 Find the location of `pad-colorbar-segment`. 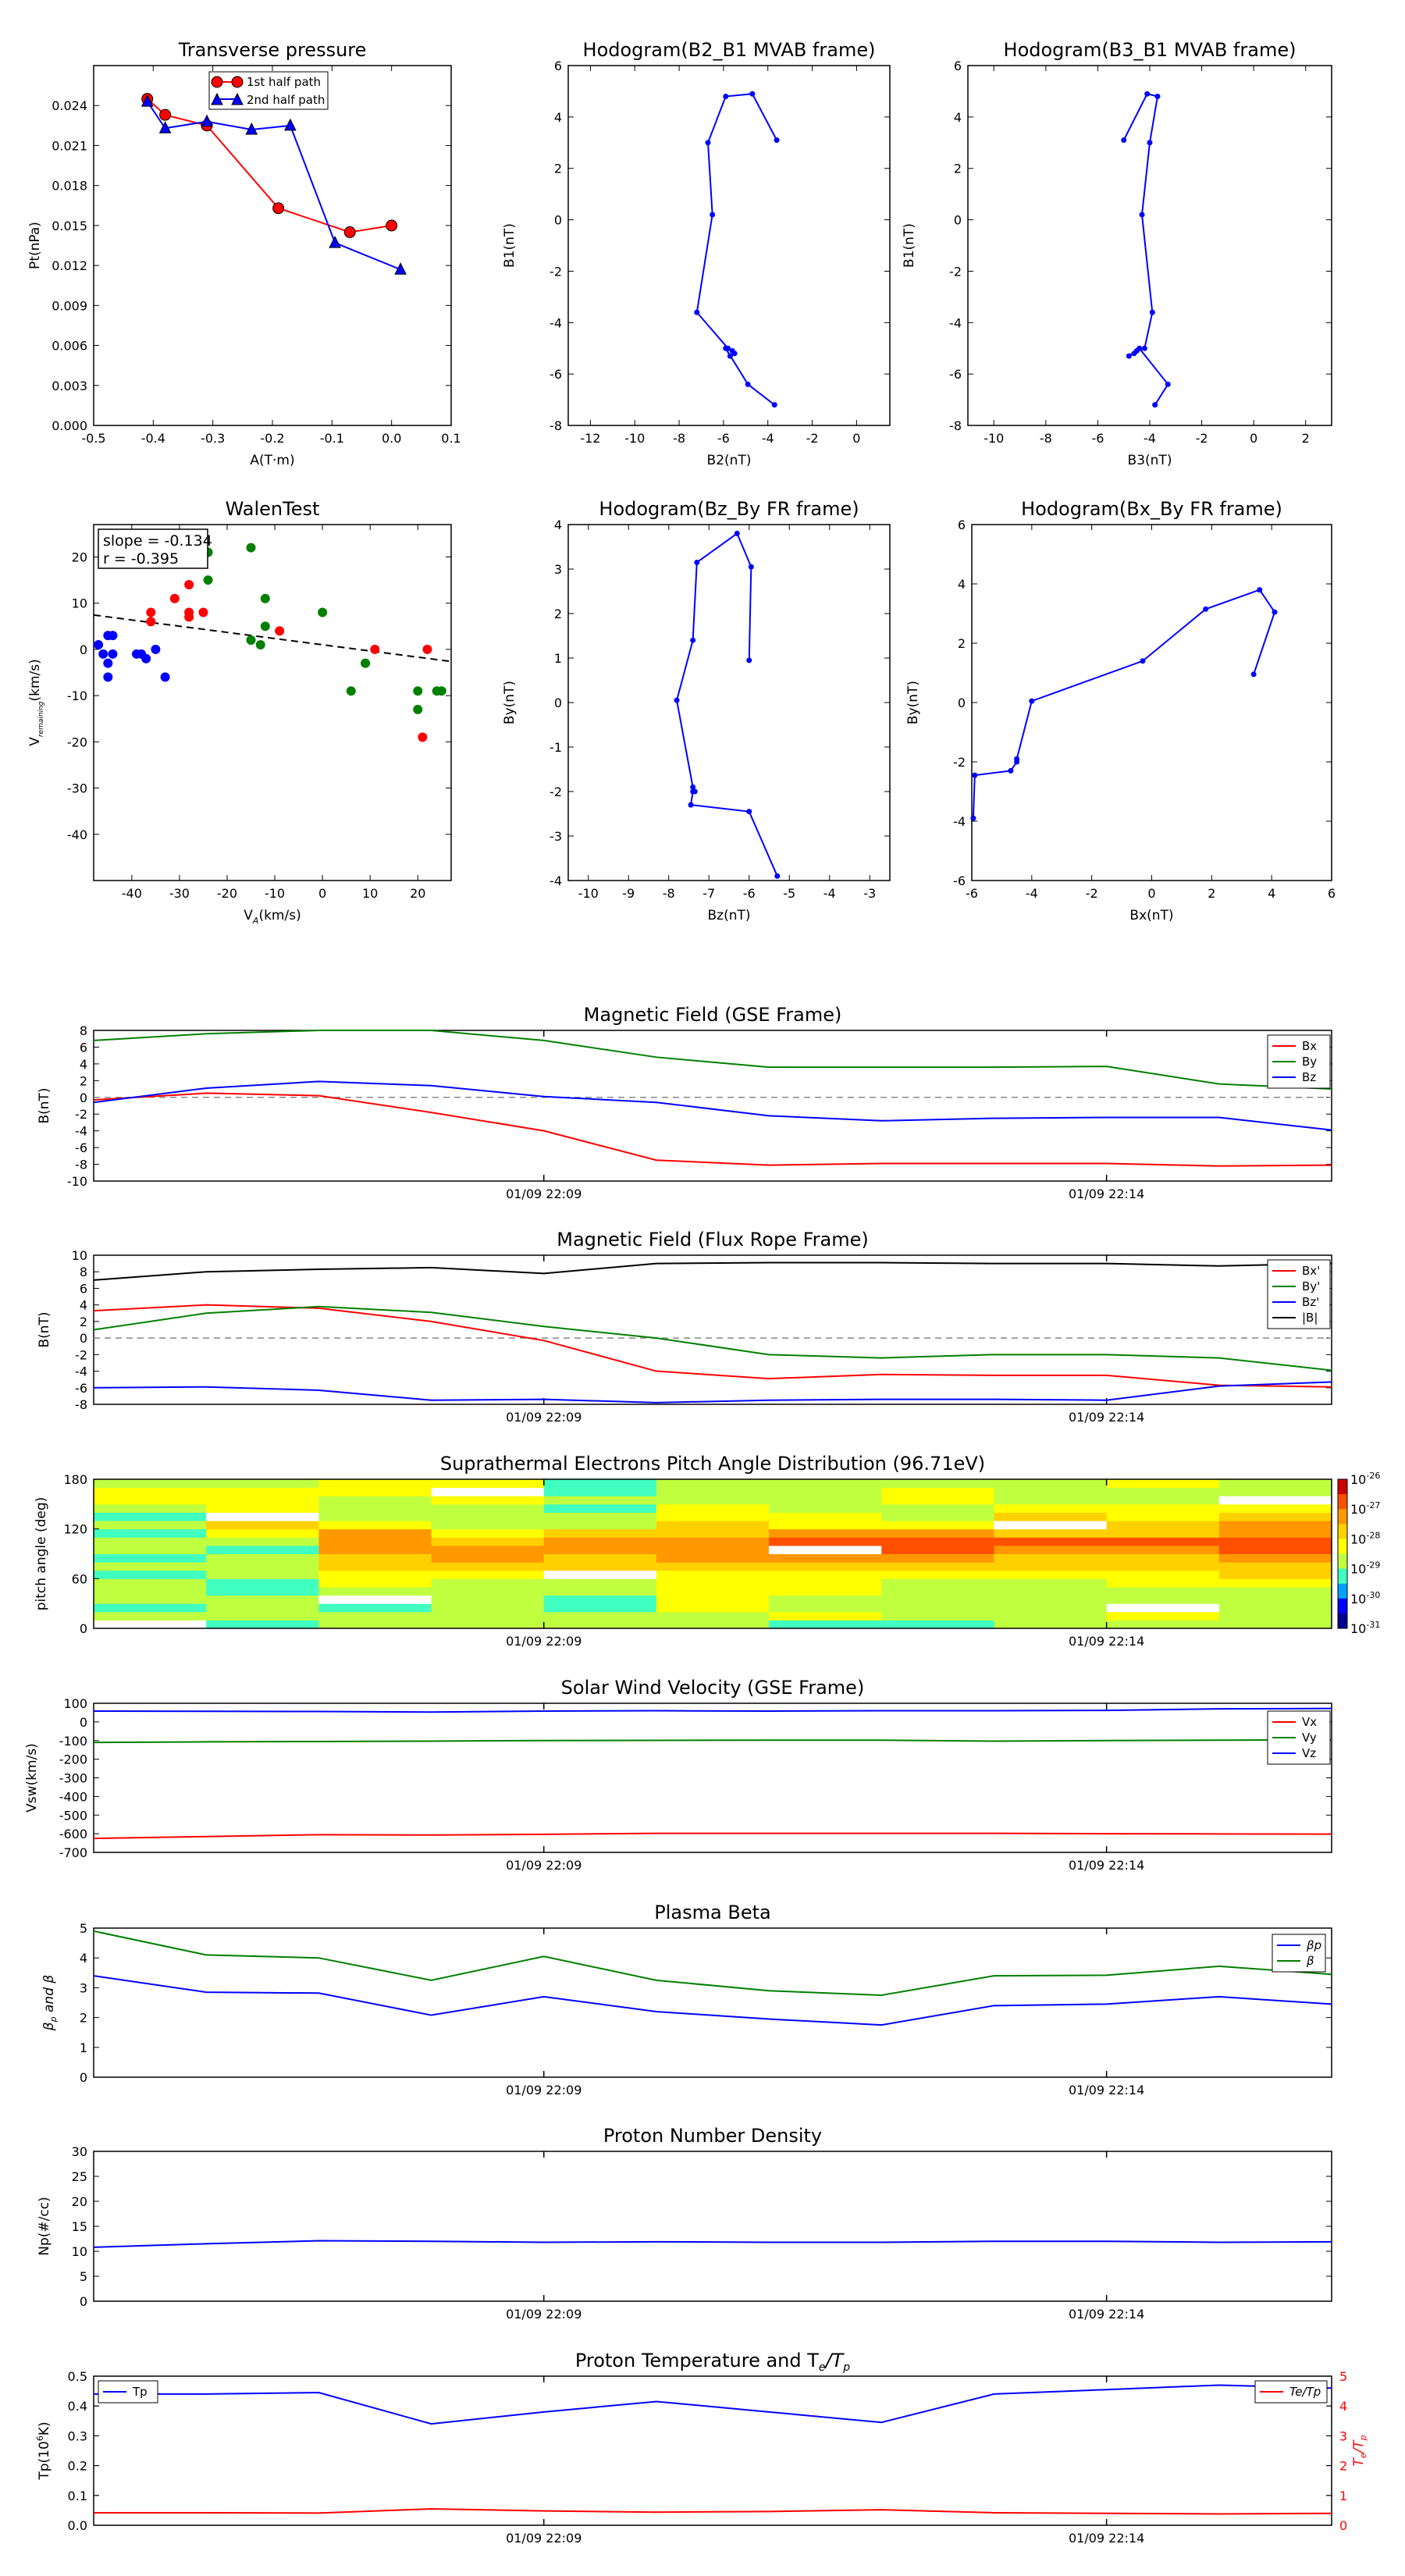

pad-colorbar-segment is located at coordinates (1343, 1487).